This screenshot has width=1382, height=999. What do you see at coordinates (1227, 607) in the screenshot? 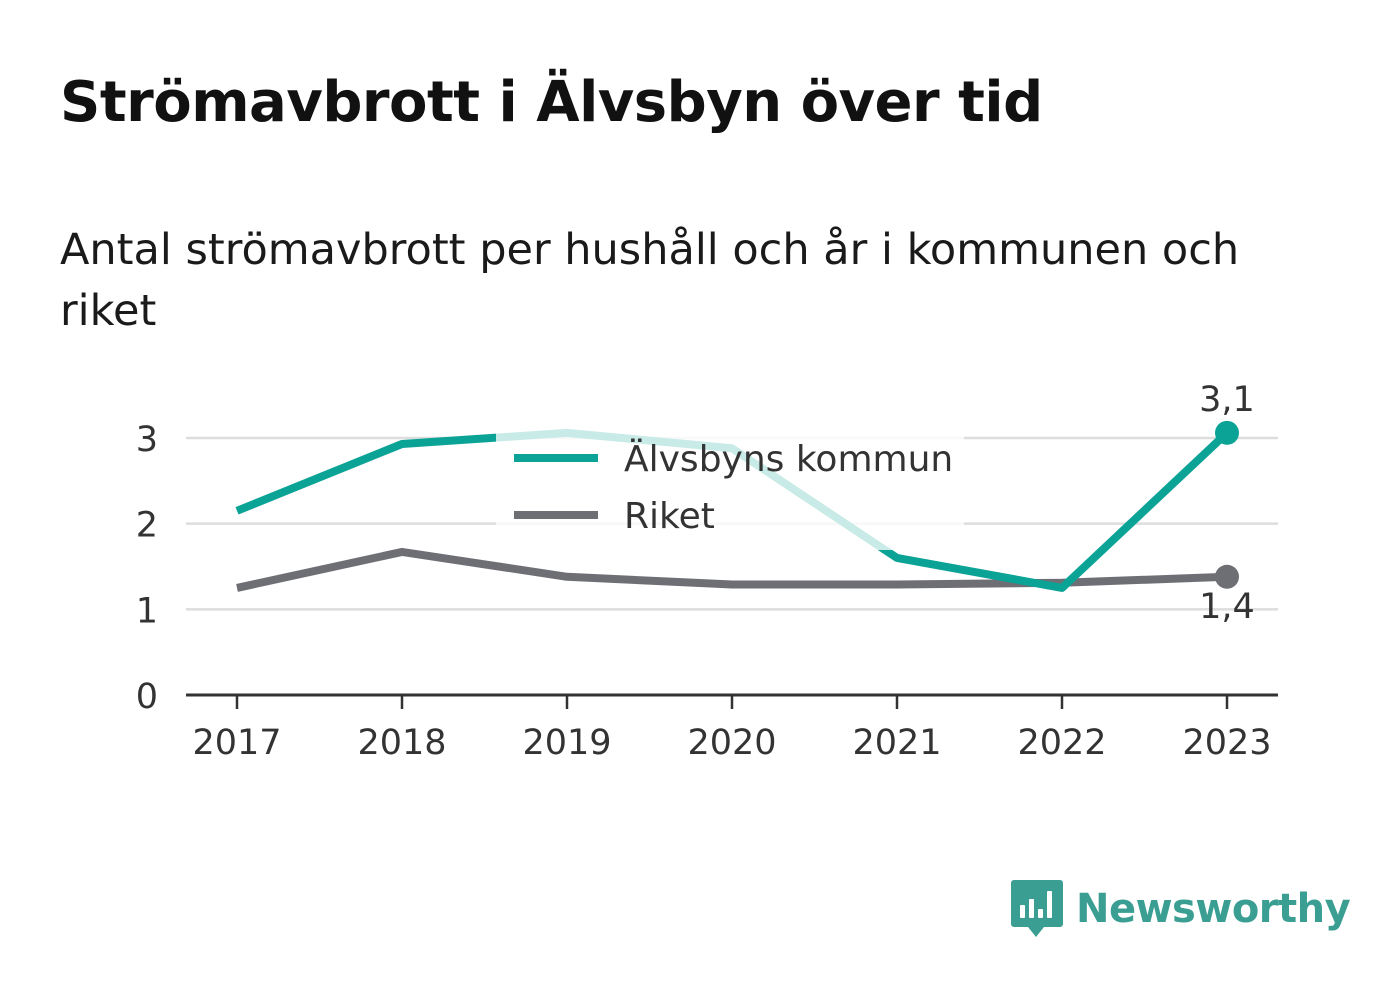
I see `end-value-label: 1,4` at bounding box center [1227, 607].